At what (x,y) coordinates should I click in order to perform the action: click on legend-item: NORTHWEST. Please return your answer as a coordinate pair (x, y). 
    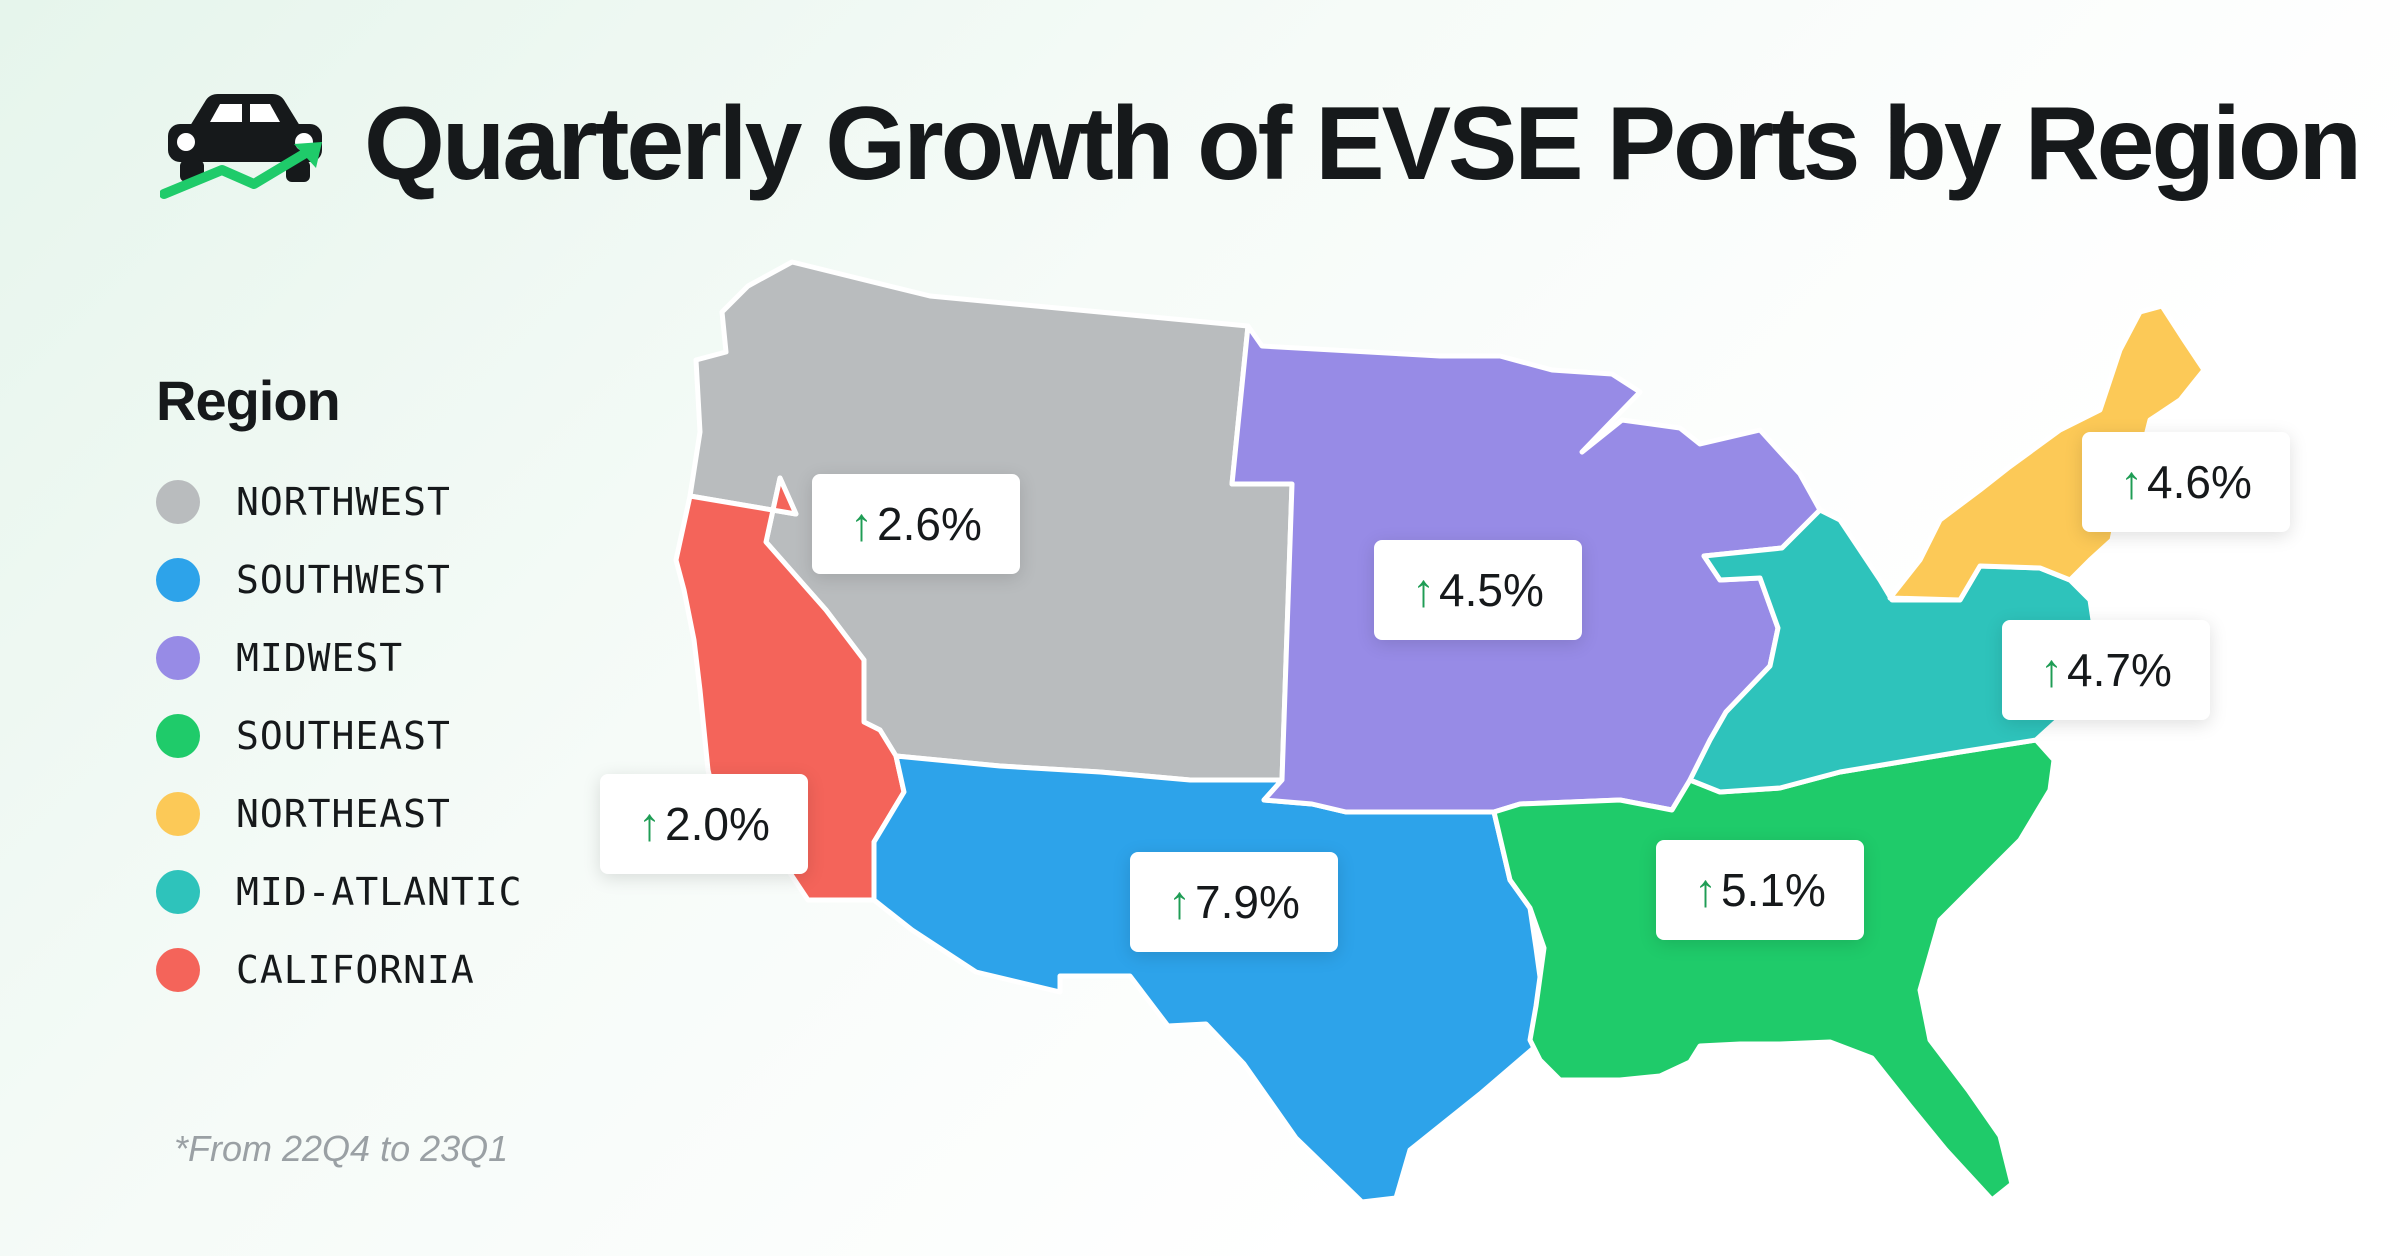
    Looking at the image, I should click on (339, 502).